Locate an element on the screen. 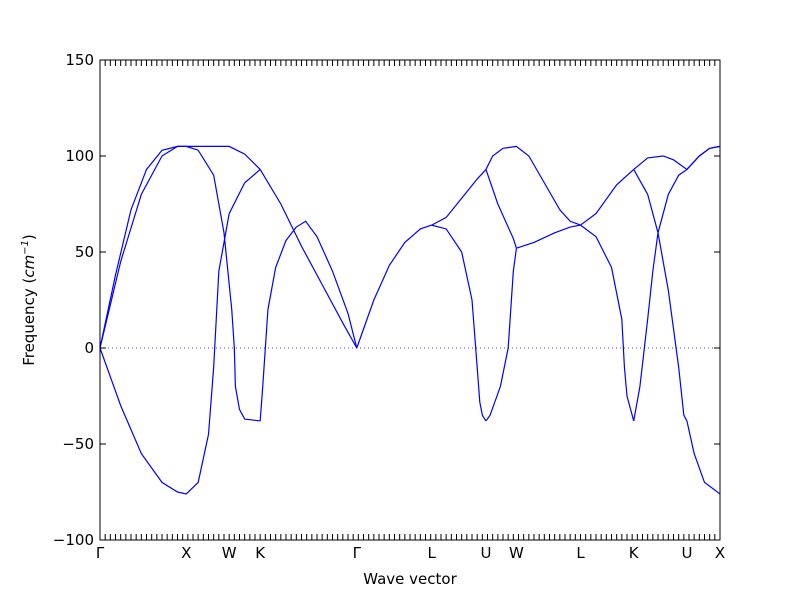  y-tick-label: 0 is located at coordinates (89, 348).